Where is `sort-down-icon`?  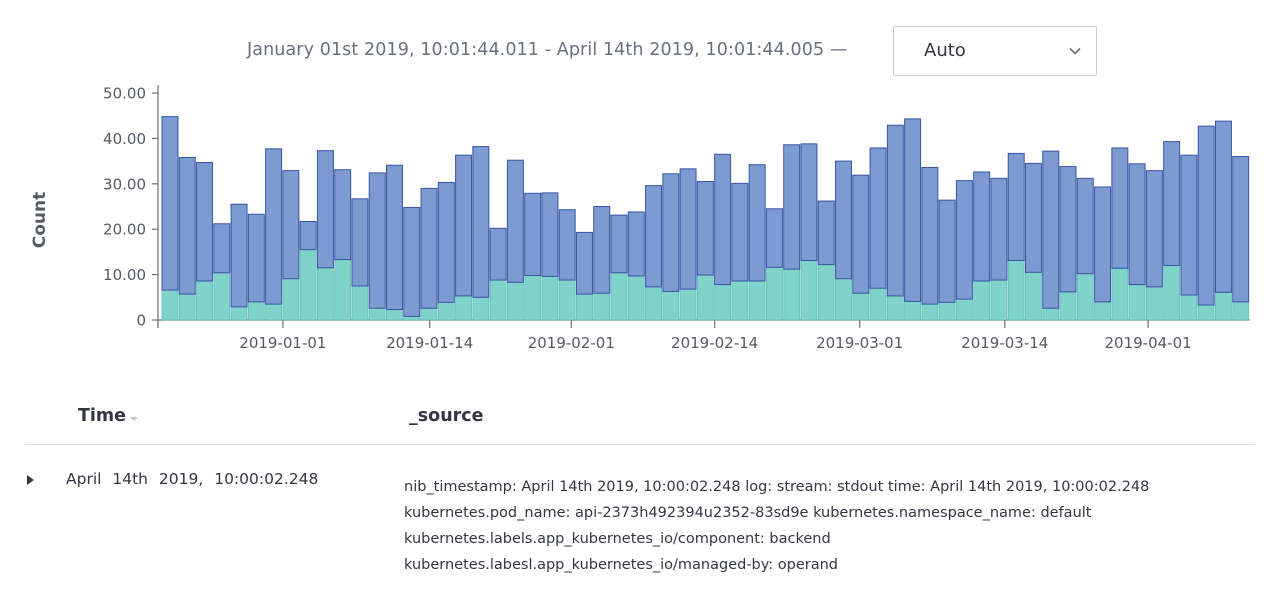 sort-down-icon is located at coordinates (134, 419).